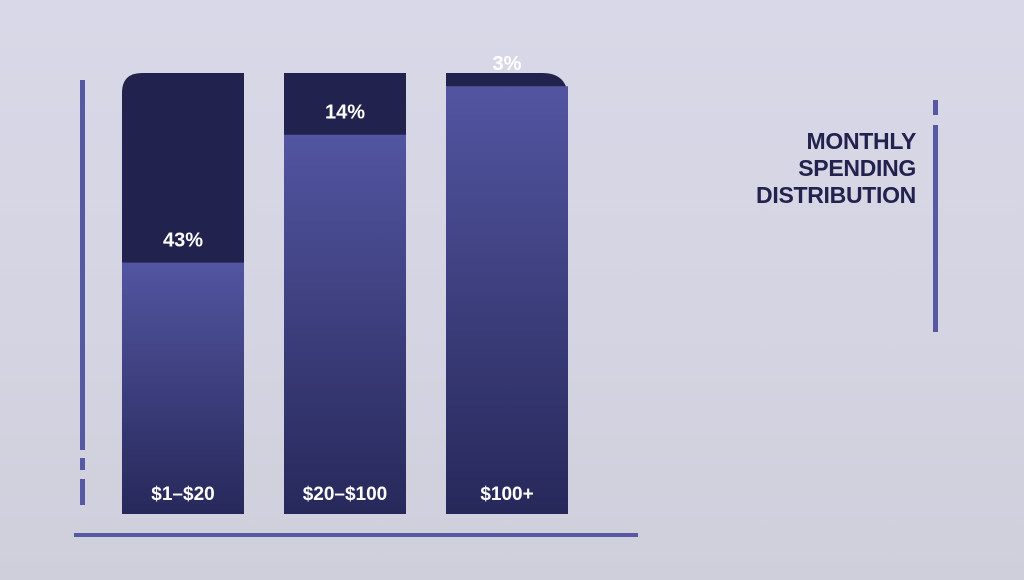  Describe the element at coordinates (857, 168) in the screenshot. I see `chart-title-line-2: SPENDING` at that location.